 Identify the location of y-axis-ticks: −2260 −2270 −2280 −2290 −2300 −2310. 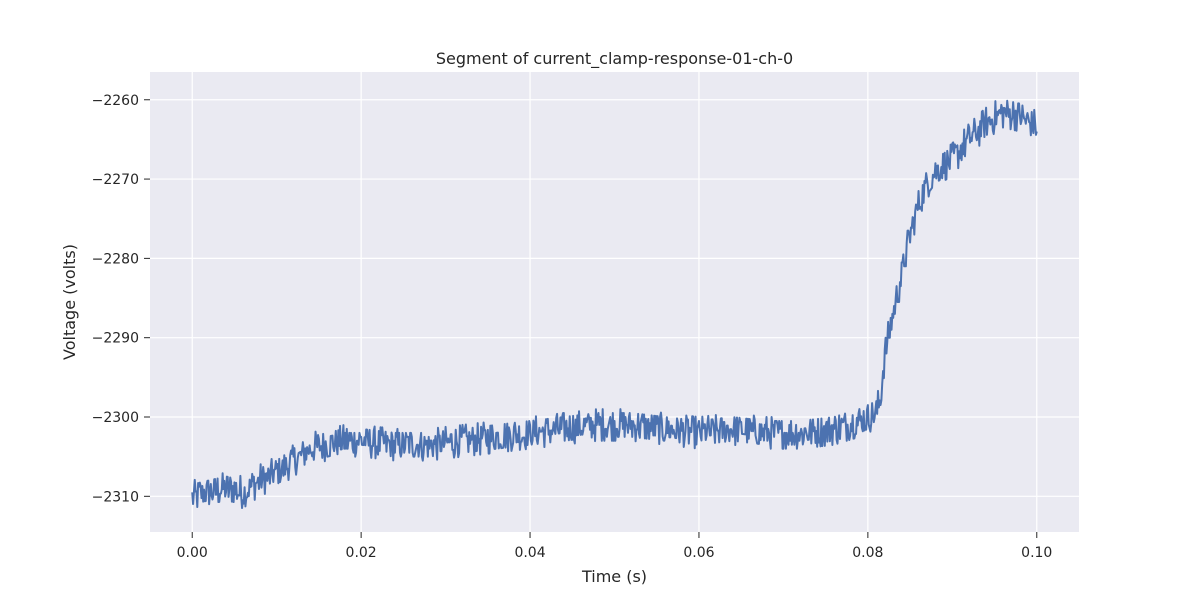
(121, 299).